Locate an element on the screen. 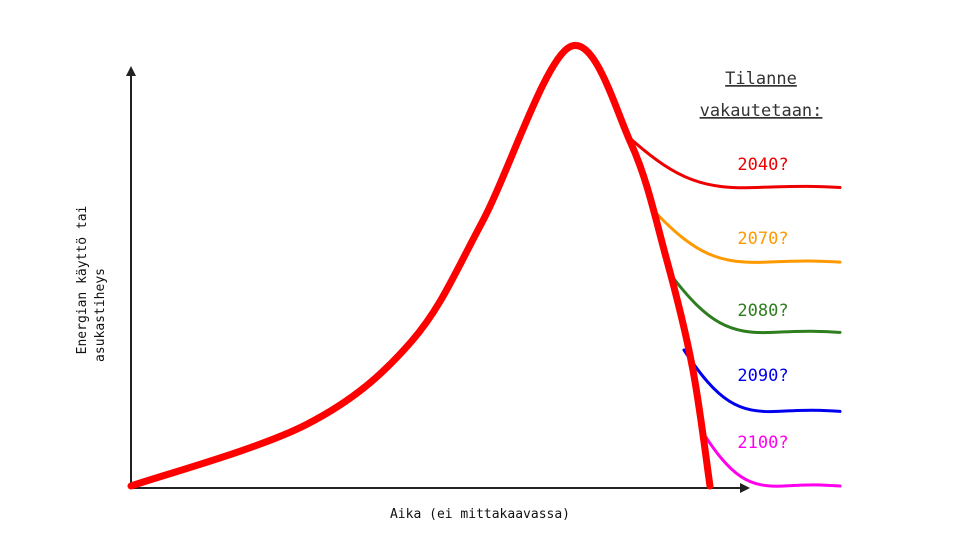 The image size is (960, 540). branch-curve-2080 is located at coordinates (755, 304).